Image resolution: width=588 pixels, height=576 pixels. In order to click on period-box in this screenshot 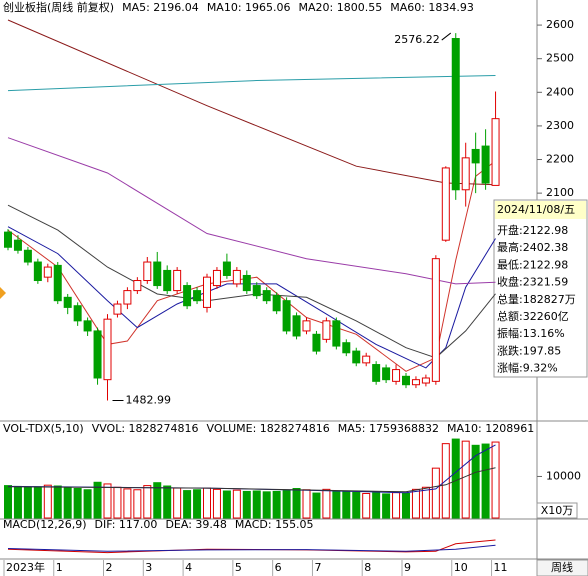, I will do `click(562, 567)`.